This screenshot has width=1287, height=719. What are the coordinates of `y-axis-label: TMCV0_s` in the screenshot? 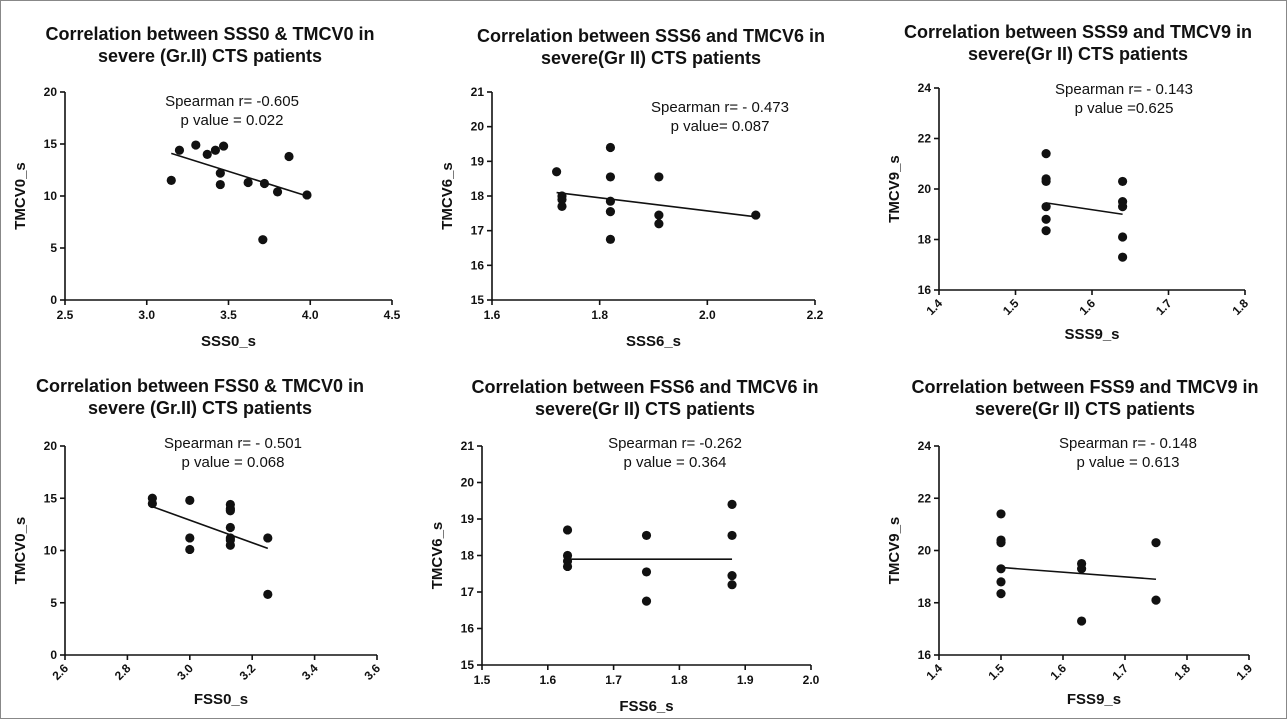 It's located at (20, 551).